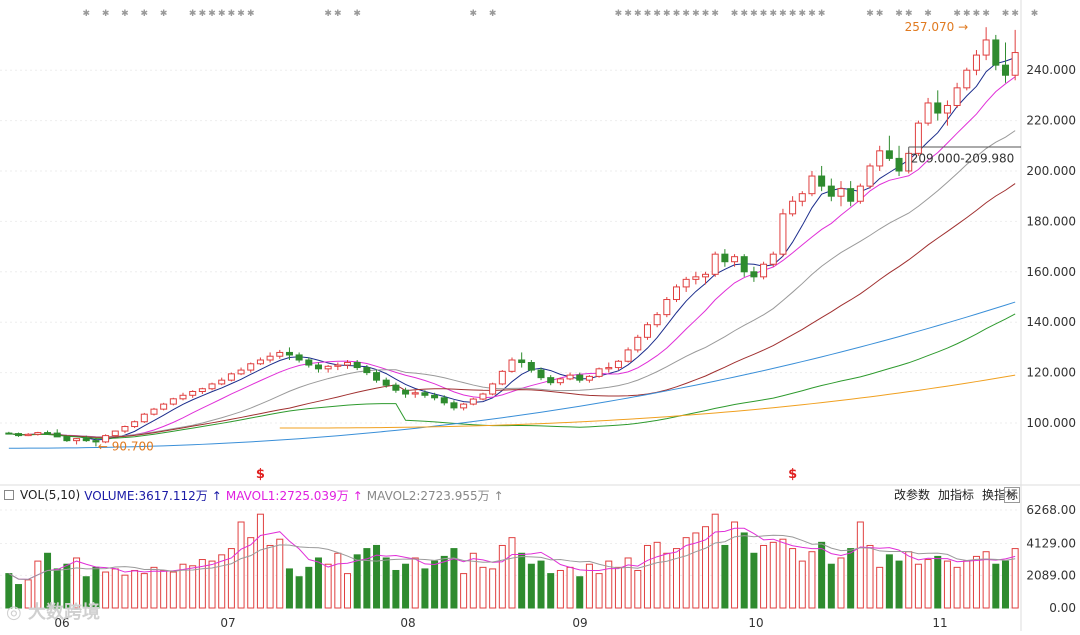 The height and width of the screenshot is (635, 1080). I want to click on switch-indicator-button: 换指标, so click(999, 495).